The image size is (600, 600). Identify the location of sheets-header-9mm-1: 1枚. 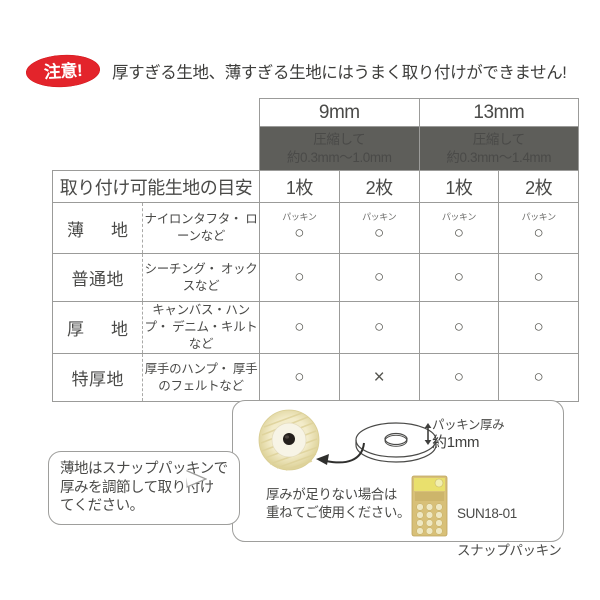
(299, 186).